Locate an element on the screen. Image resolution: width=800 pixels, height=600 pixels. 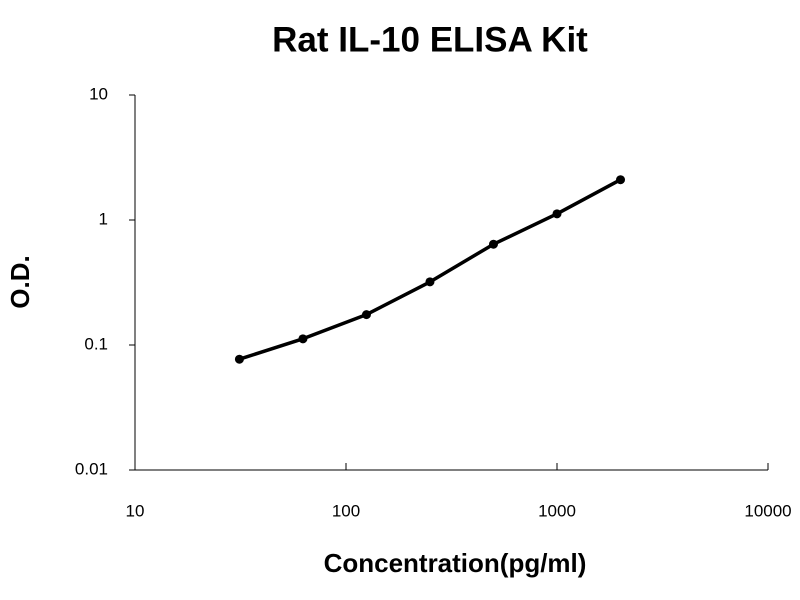
y-tick-label: 10 is located at coordinates (98, 93).